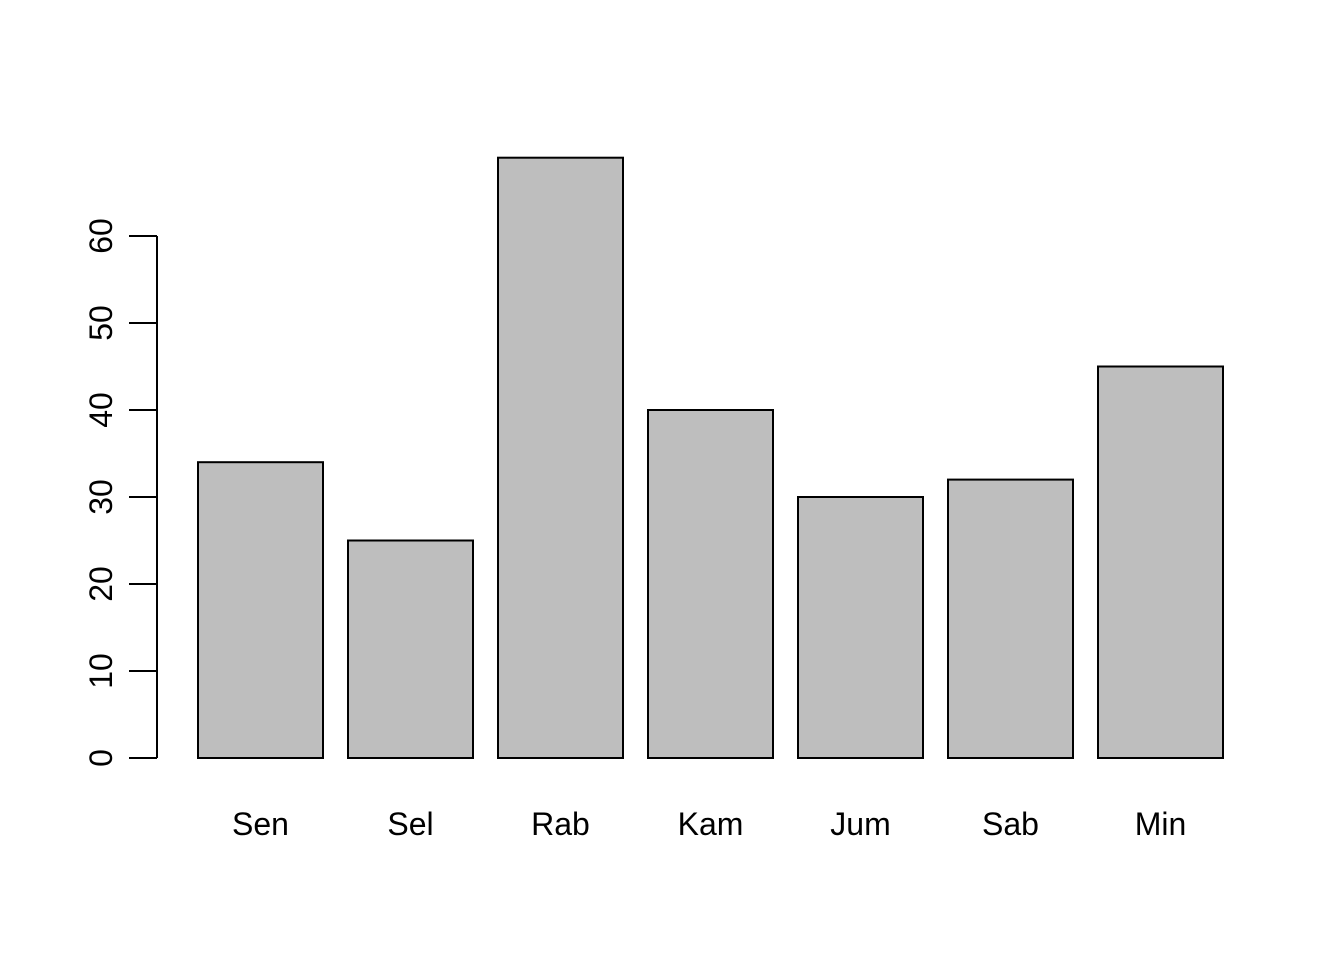 This screenshot has height=960, width=1344. Describe the element at coordinates (560, 457) in the screenshot. I see `bar-rab` at that location.